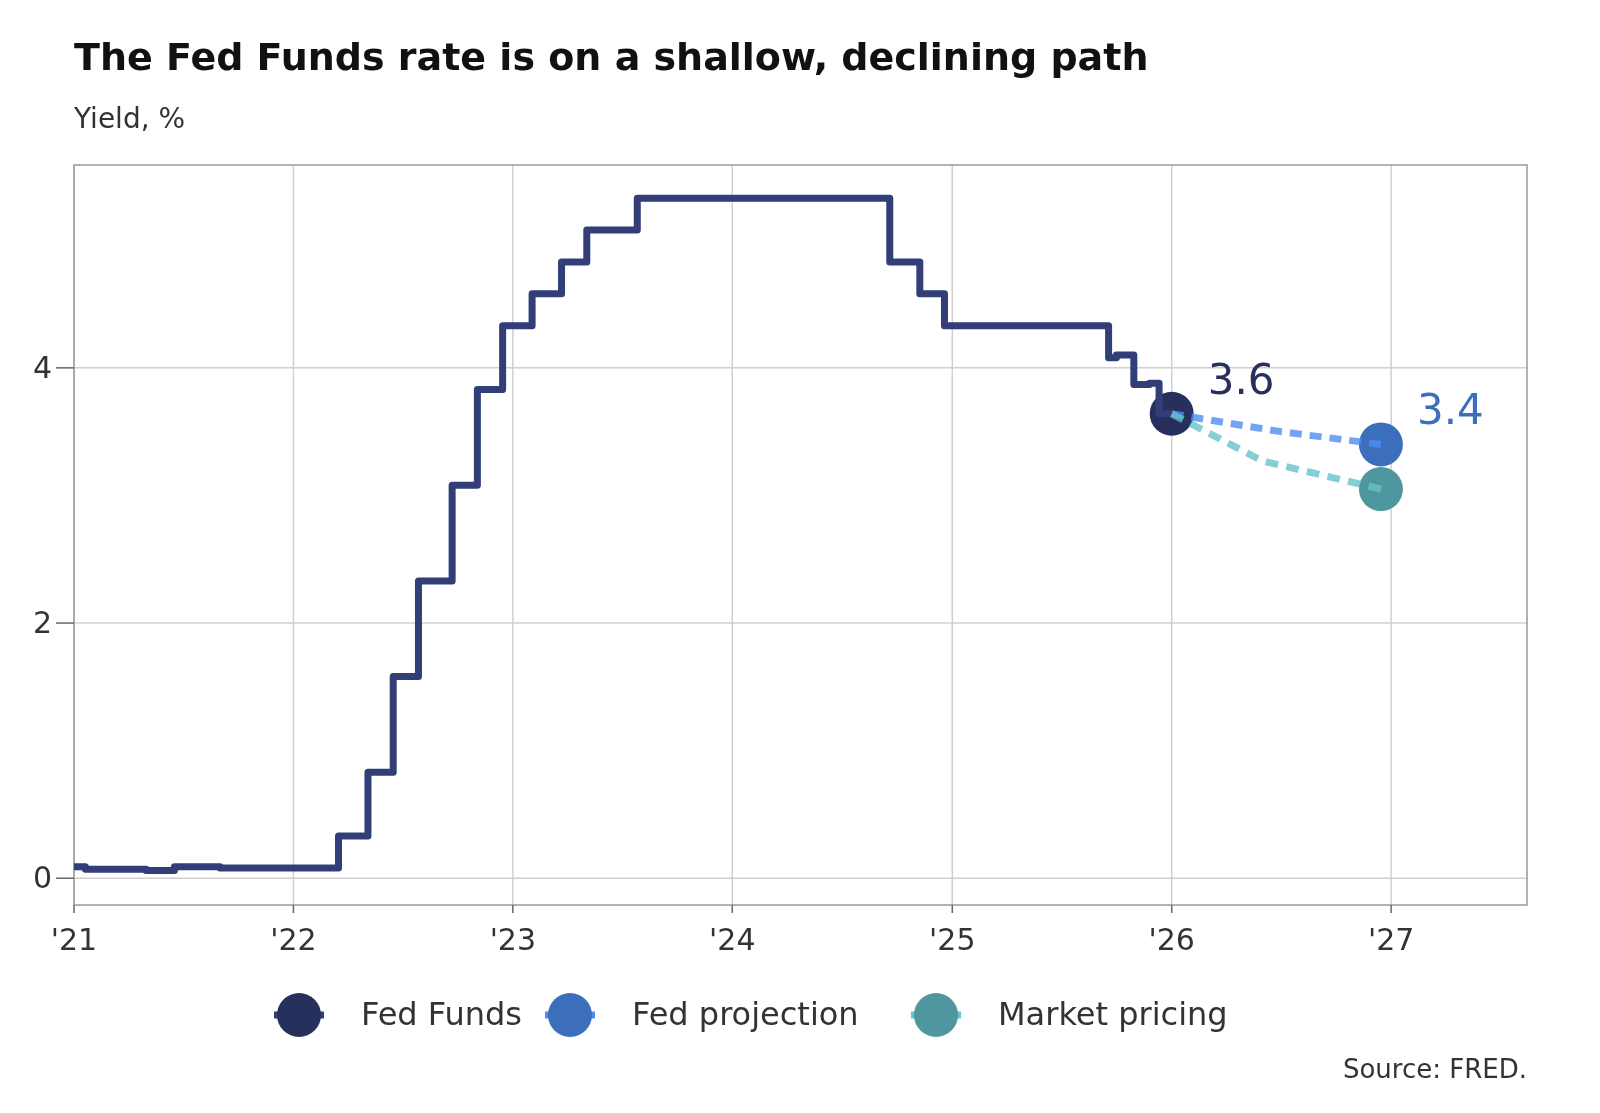  Describe the element at coordinates (1171, 939) in the screenshot. I see `x-tick-label: '26` at that location.